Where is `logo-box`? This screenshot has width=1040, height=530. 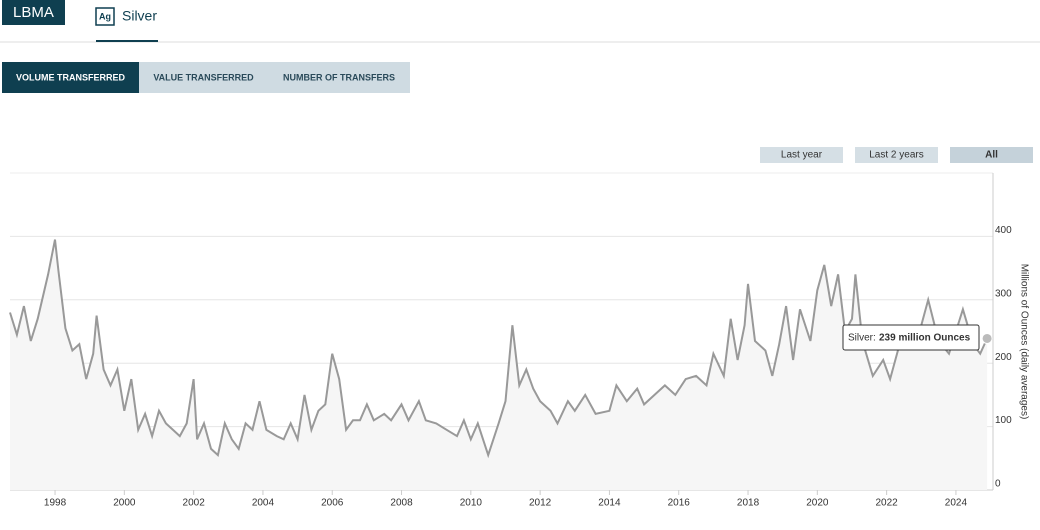
logo-box is located at coordinates (33, 12).